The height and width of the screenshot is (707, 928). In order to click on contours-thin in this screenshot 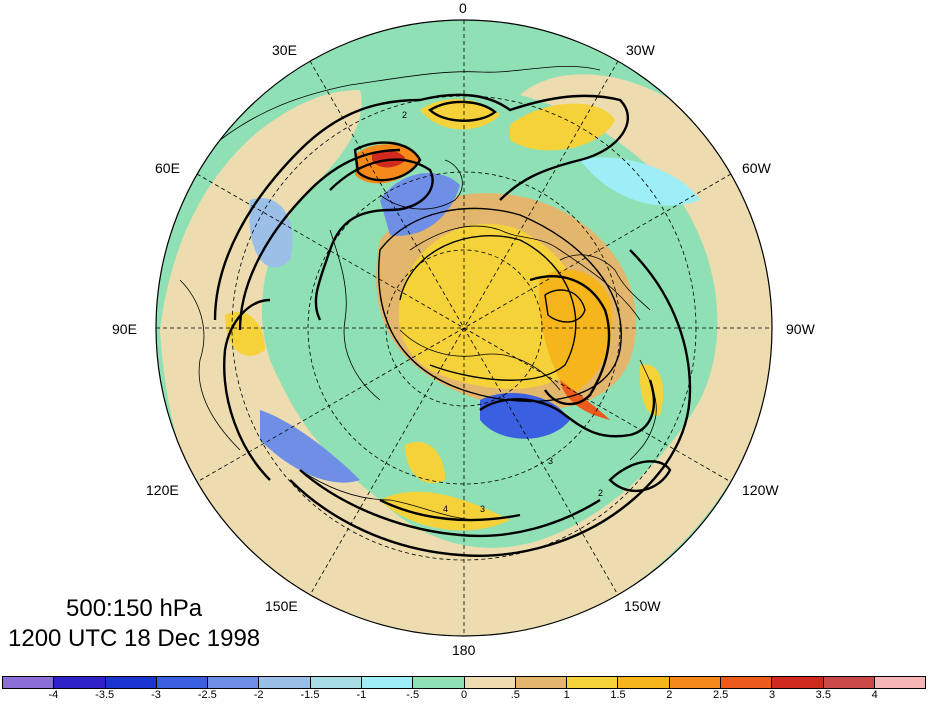, I will do `click(500, 305)`.